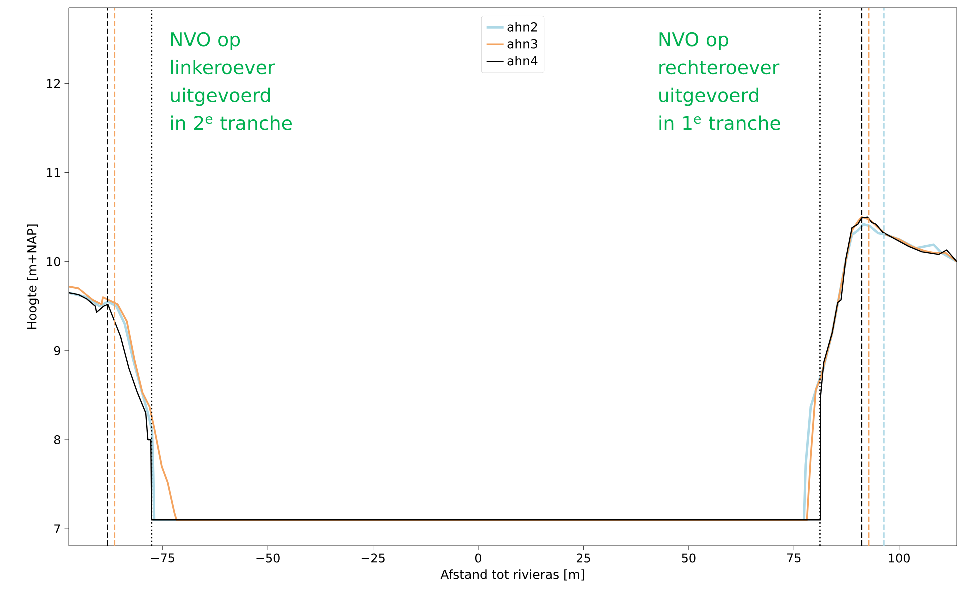 This screenshot has height=603, width=959. Describe the element at coordinates (523, 61) in the screenshot. I see `legend-label: ahn4` at that location.